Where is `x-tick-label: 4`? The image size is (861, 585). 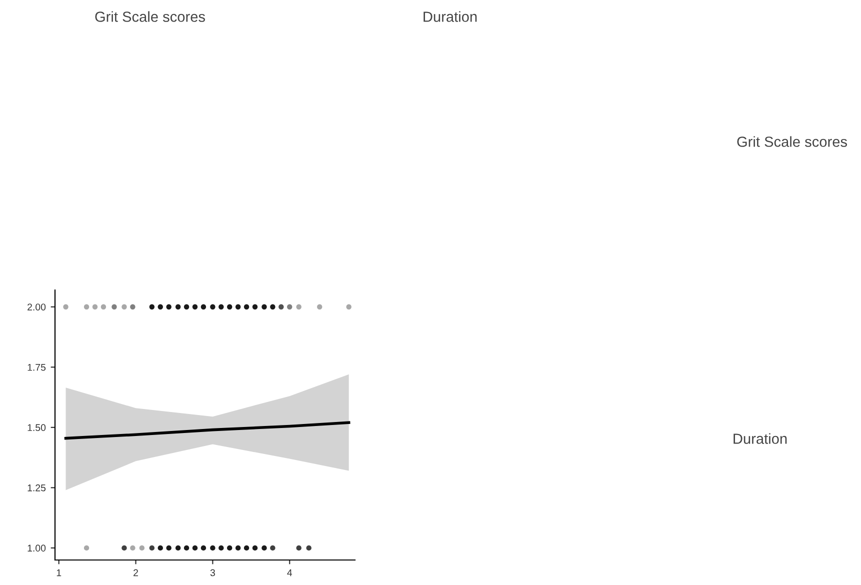
x-tick-label: 4 is located at coordinates (289, 572).